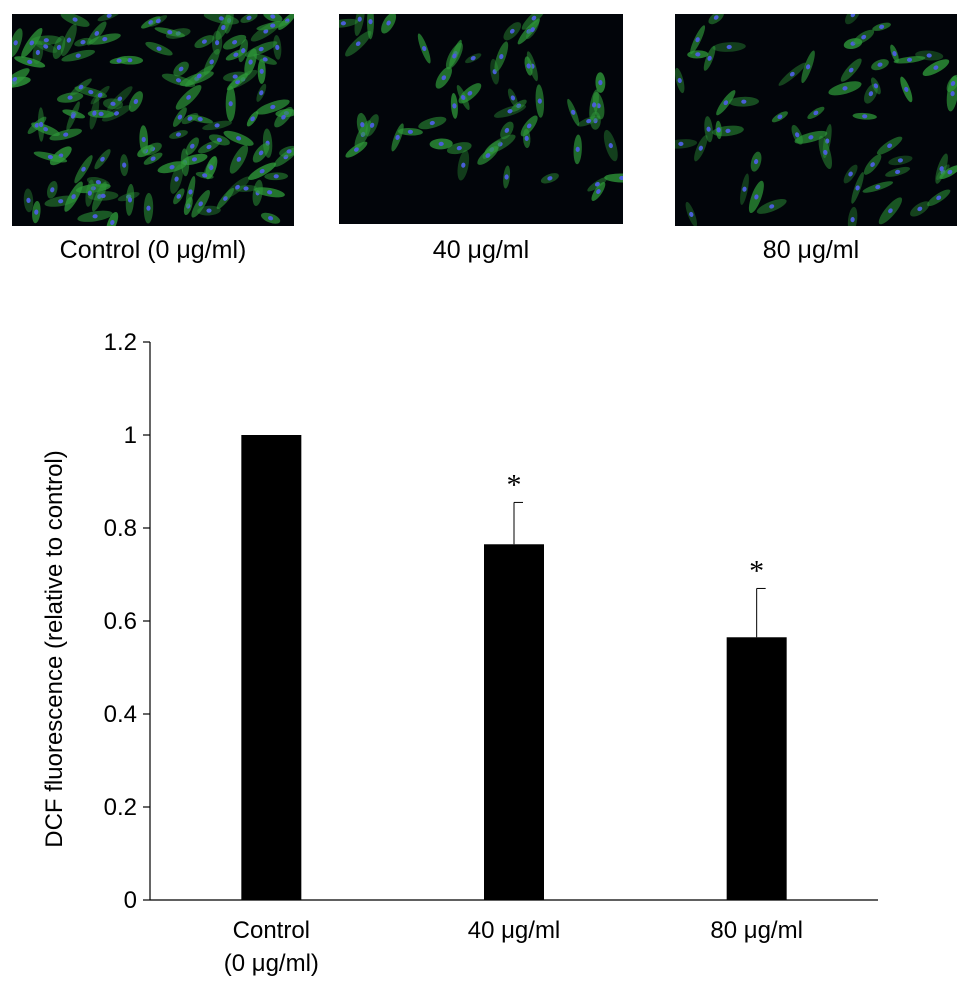  What do you see at coordinates (120, 807) in the screenshot?
I see `y-tick-label: 0.2` at bounding box center [120, 807].